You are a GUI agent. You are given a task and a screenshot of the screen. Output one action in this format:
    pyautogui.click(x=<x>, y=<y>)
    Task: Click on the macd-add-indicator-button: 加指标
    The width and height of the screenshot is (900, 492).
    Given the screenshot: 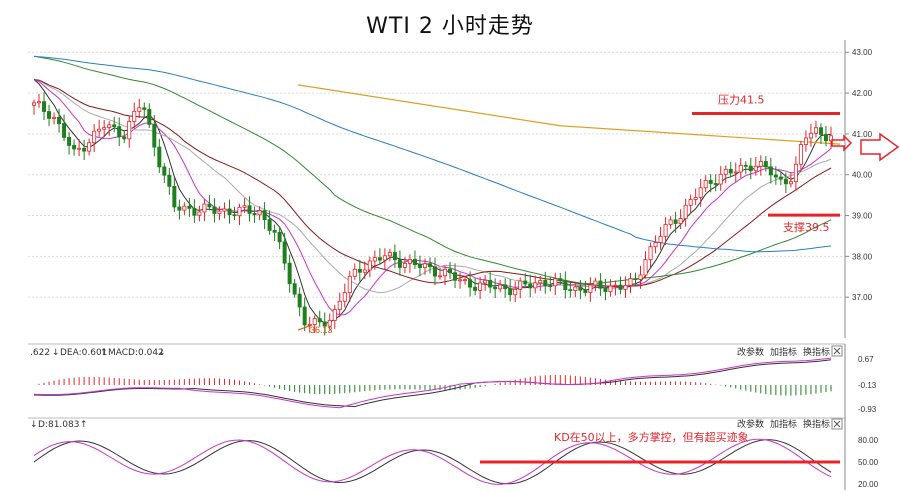 What is the action you would take?
    pyautogui.click(x=783, y=352)
    